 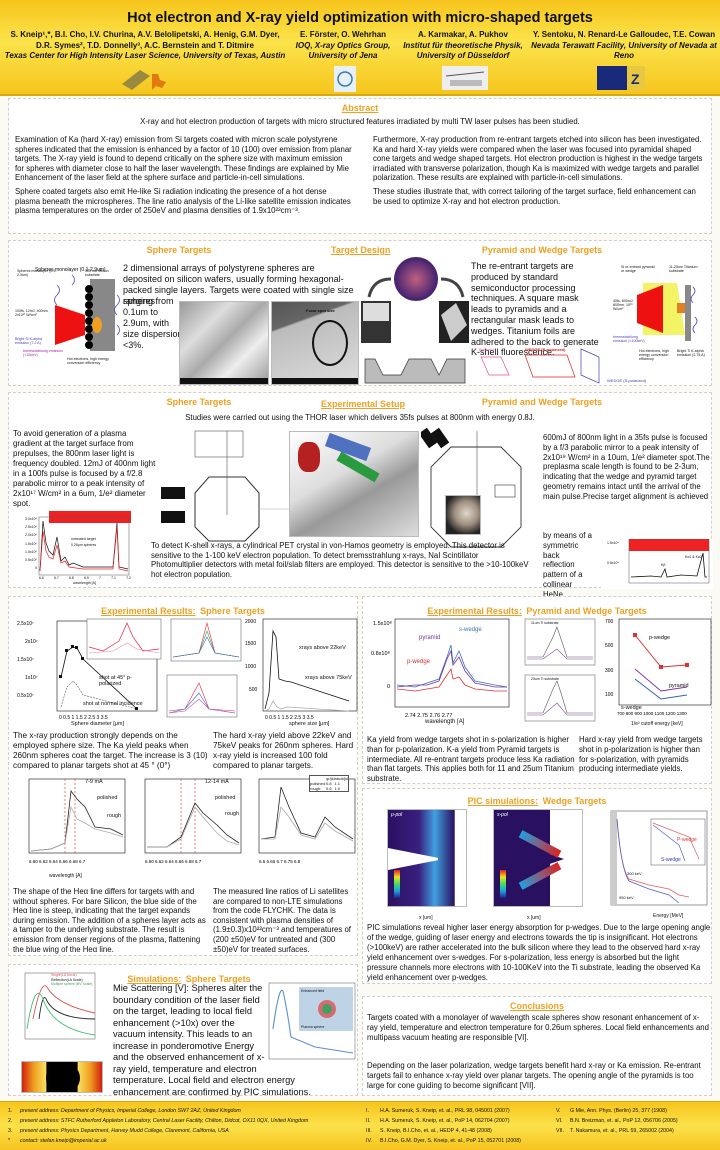 I want to click on he-alpha-coated-chart: 6.60 6.62 6.64 6.66 6.68 6.7, so click(x=193, y=821).